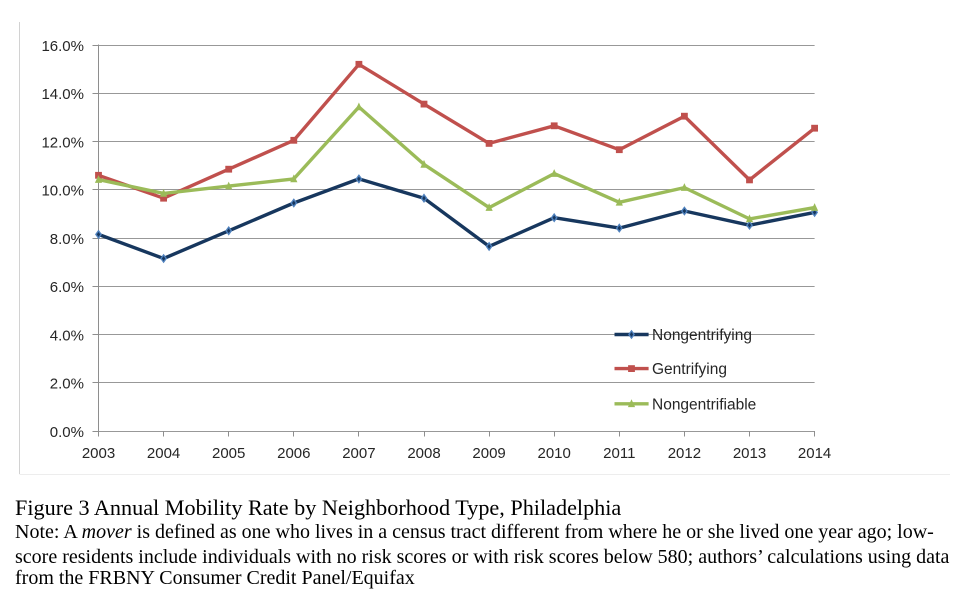  I want to click on svg-text: 2008, so click(423, 453).